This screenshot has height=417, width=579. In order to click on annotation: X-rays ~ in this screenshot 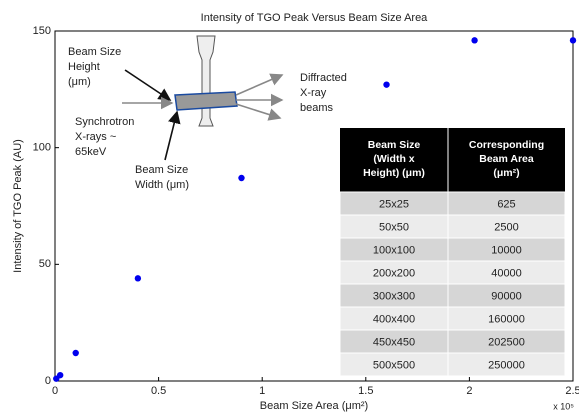, I will do `click(95, 137)`.